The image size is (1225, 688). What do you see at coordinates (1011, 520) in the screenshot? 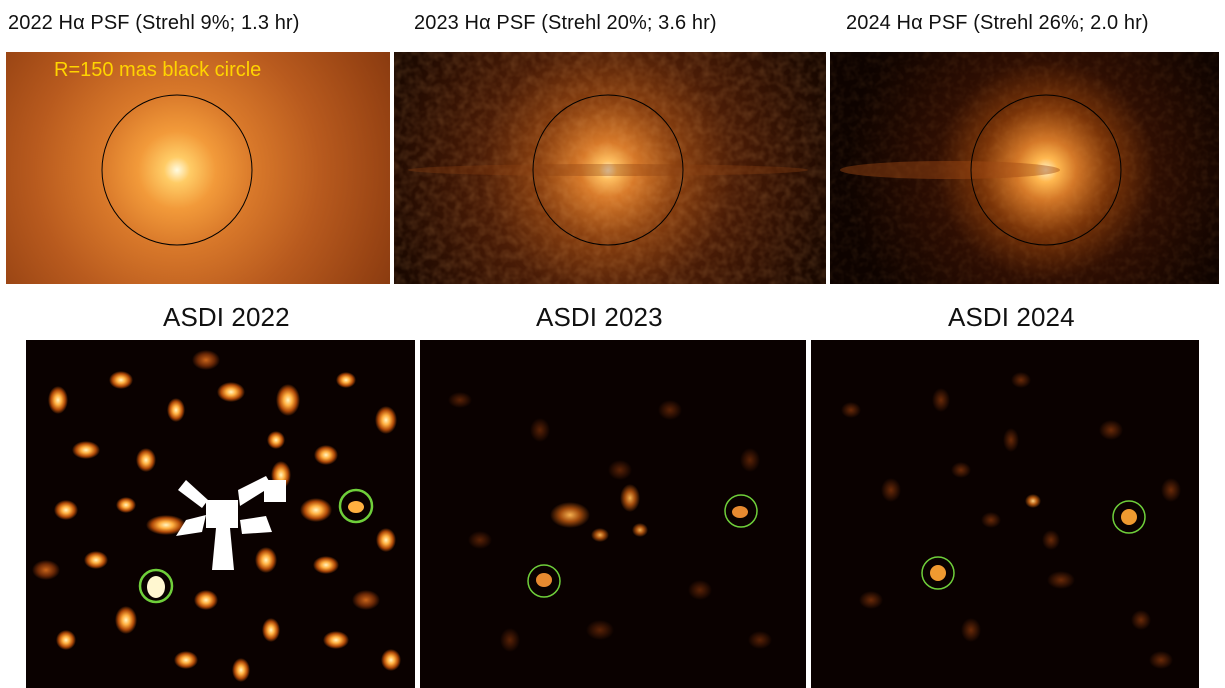
I see `speckle-field-2024` at bounding box center [1011, 520].